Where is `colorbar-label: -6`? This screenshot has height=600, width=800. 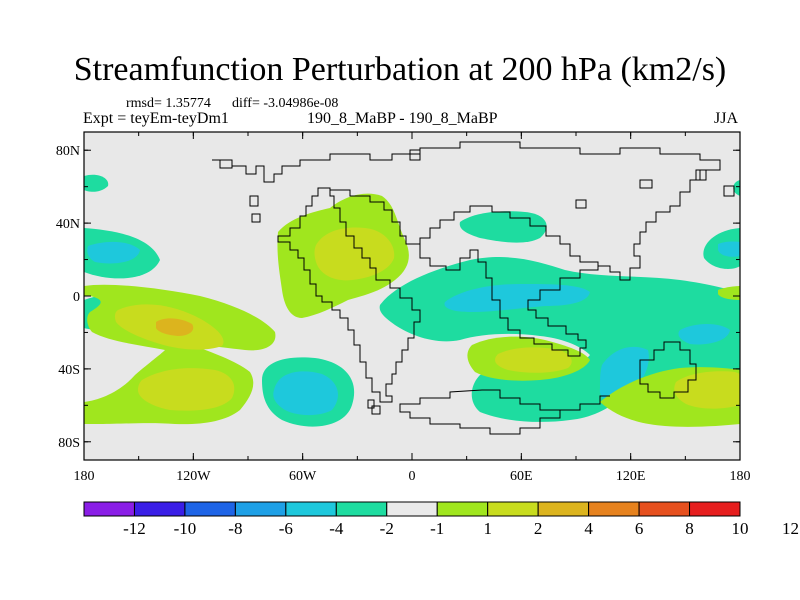 colorbar-label: -6 is located at coordinates (286, 528).